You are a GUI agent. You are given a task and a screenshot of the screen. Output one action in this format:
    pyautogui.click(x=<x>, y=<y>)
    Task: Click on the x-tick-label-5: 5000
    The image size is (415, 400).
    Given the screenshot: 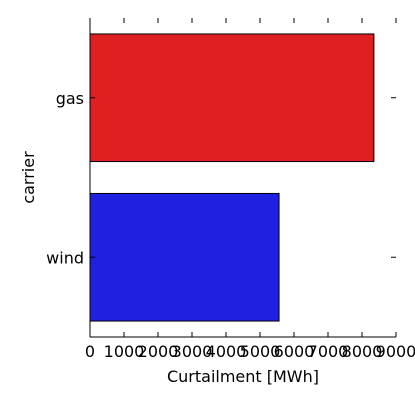 What is the action you would take?
    pyautogui.click(x=260, y=351)
    